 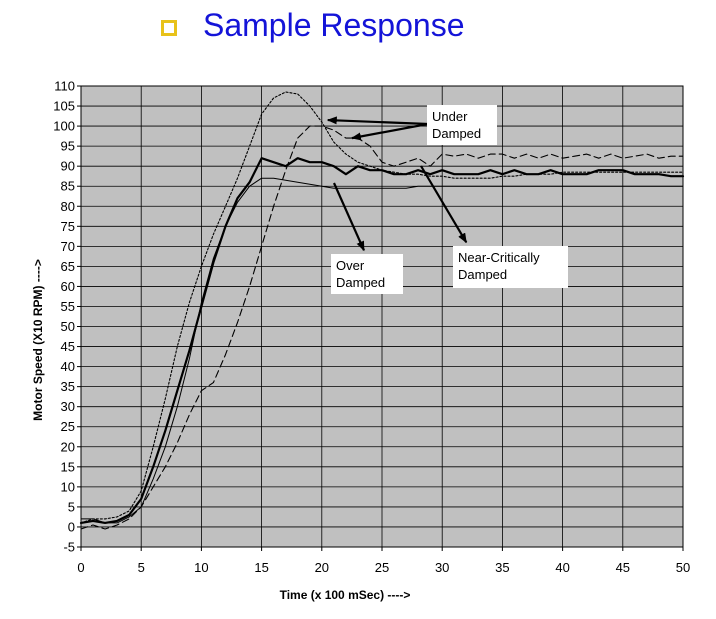 What do you see at coordinates (64, 106) in the screenshot?
I see `y-tick-label: 105` at bounding box center [64, 106].